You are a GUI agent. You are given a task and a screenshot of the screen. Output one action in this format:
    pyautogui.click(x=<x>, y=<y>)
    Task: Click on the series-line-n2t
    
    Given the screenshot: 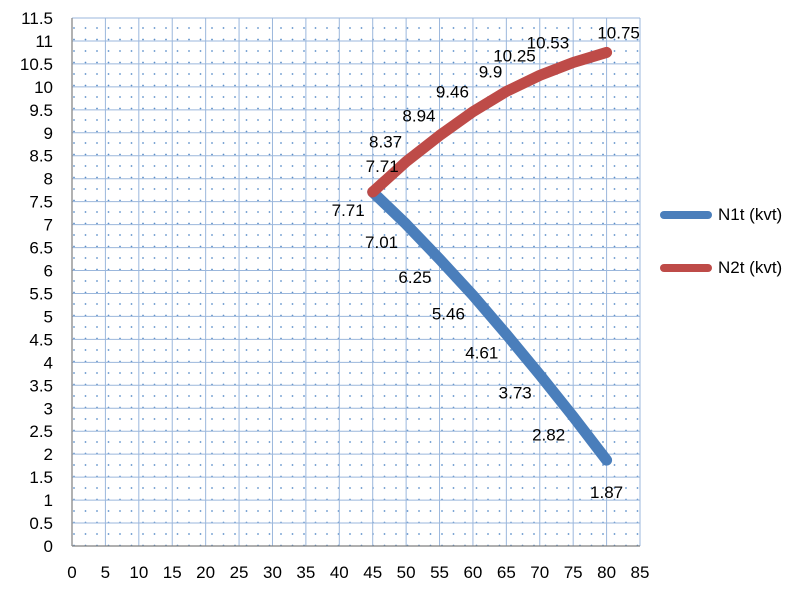 What is the action you would take?
    pyautogui.click(x=490, y=122)
    